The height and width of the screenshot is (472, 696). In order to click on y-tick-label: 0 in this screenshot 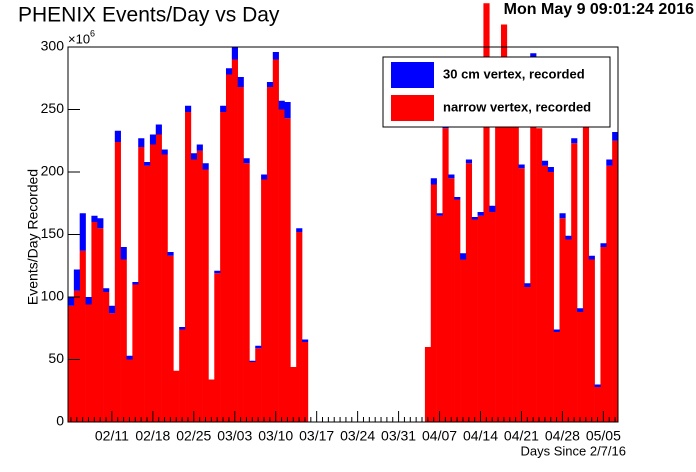, I will do `click(60, 421)`.